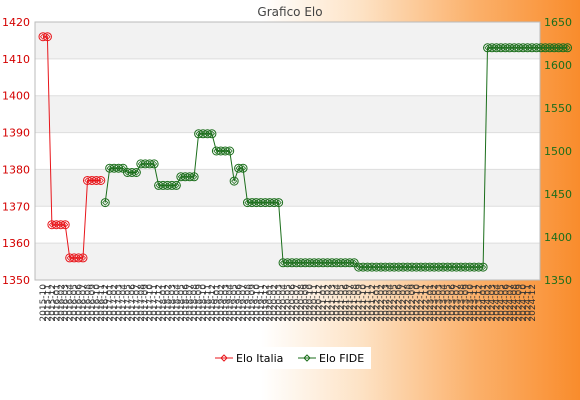 The width and height of the screenshot is (580, 400). Describe the element at coordinates (142, 303) in the screenshot. I see `x-tick-label: 2017-08` at that location.